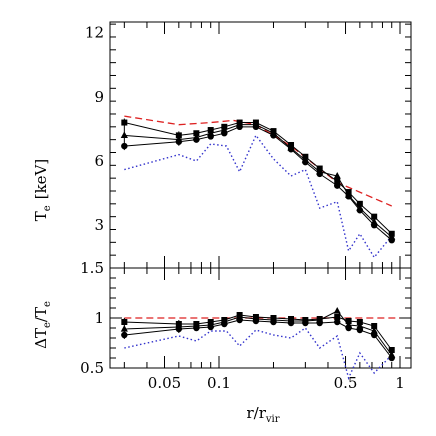 This screenshot has width=436, height=436. I want to click on bottom-series-line-solid-triangle, so click(258, 333).